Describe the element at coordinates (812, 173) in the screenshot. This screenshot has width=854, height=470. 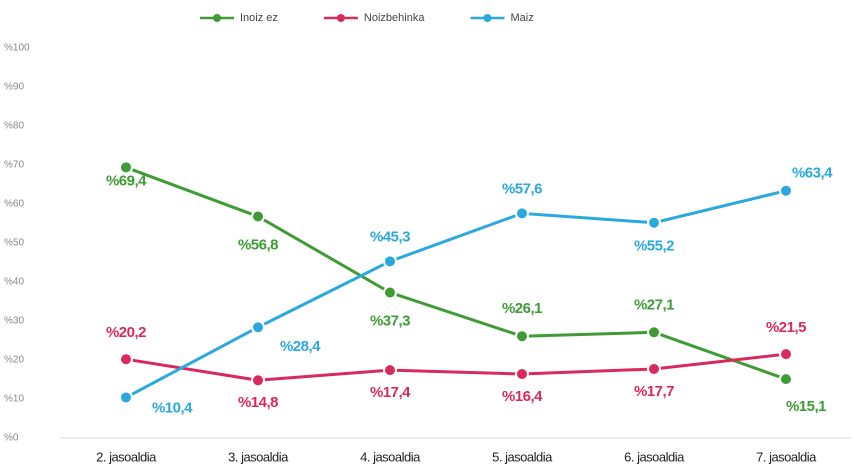
I see `data-label: %63,4` at that location.